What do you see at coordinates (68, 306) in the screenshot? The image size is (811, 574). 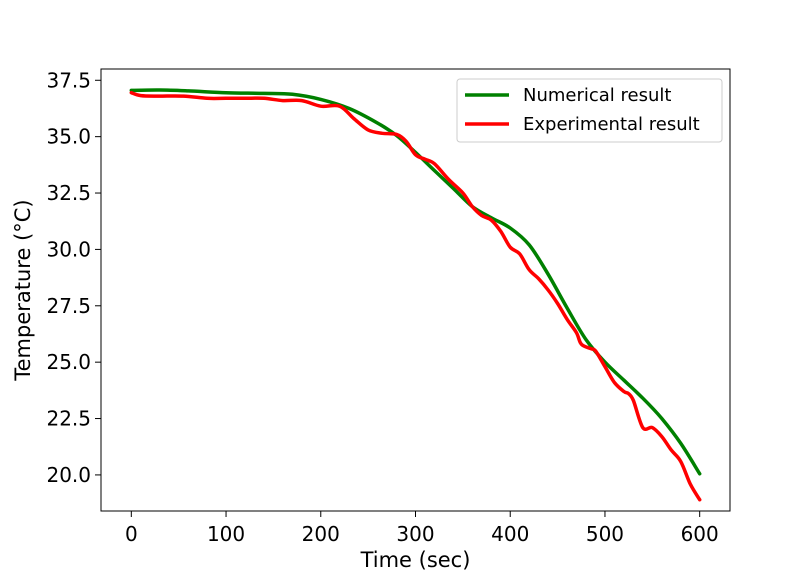 I see `y-tick-label: 27.5` at bounding box center [68, 306].